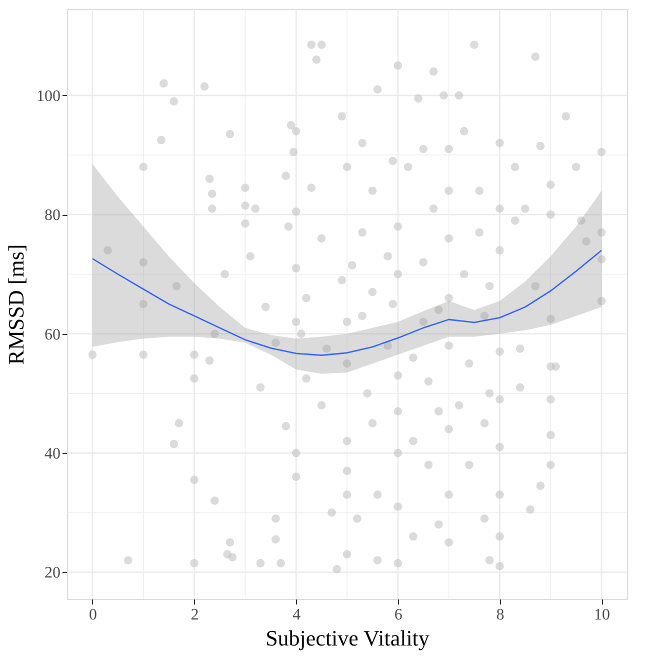 This screenshot has height=667, width=664. I want to click on y-tick-label: 60, so click(52, 335).